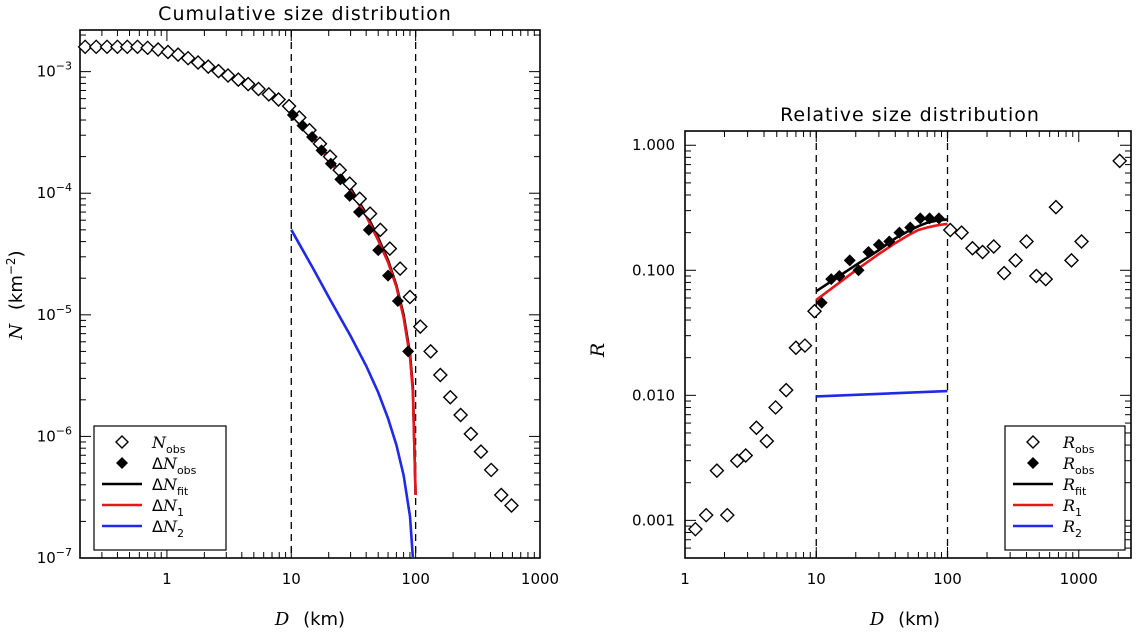  I want to click on legend-label: R2, so click(1072, 528).